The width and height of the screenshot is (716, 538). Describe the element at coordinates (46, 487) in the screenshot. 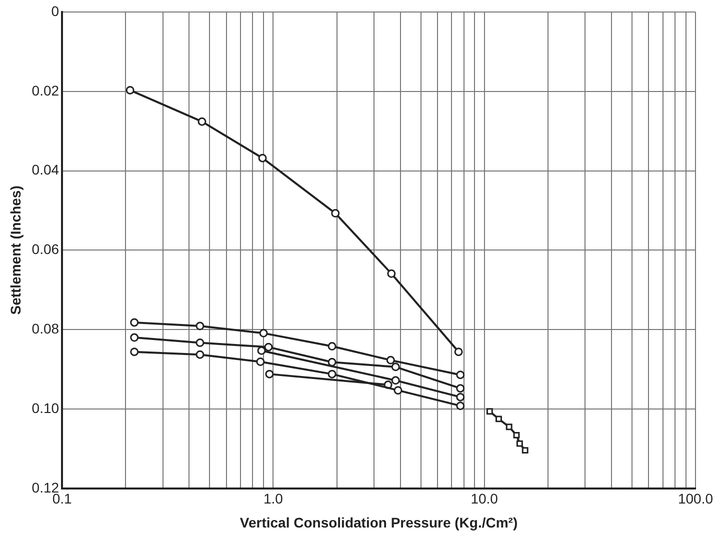

I see `y-tick-label: 0.12` at that location.